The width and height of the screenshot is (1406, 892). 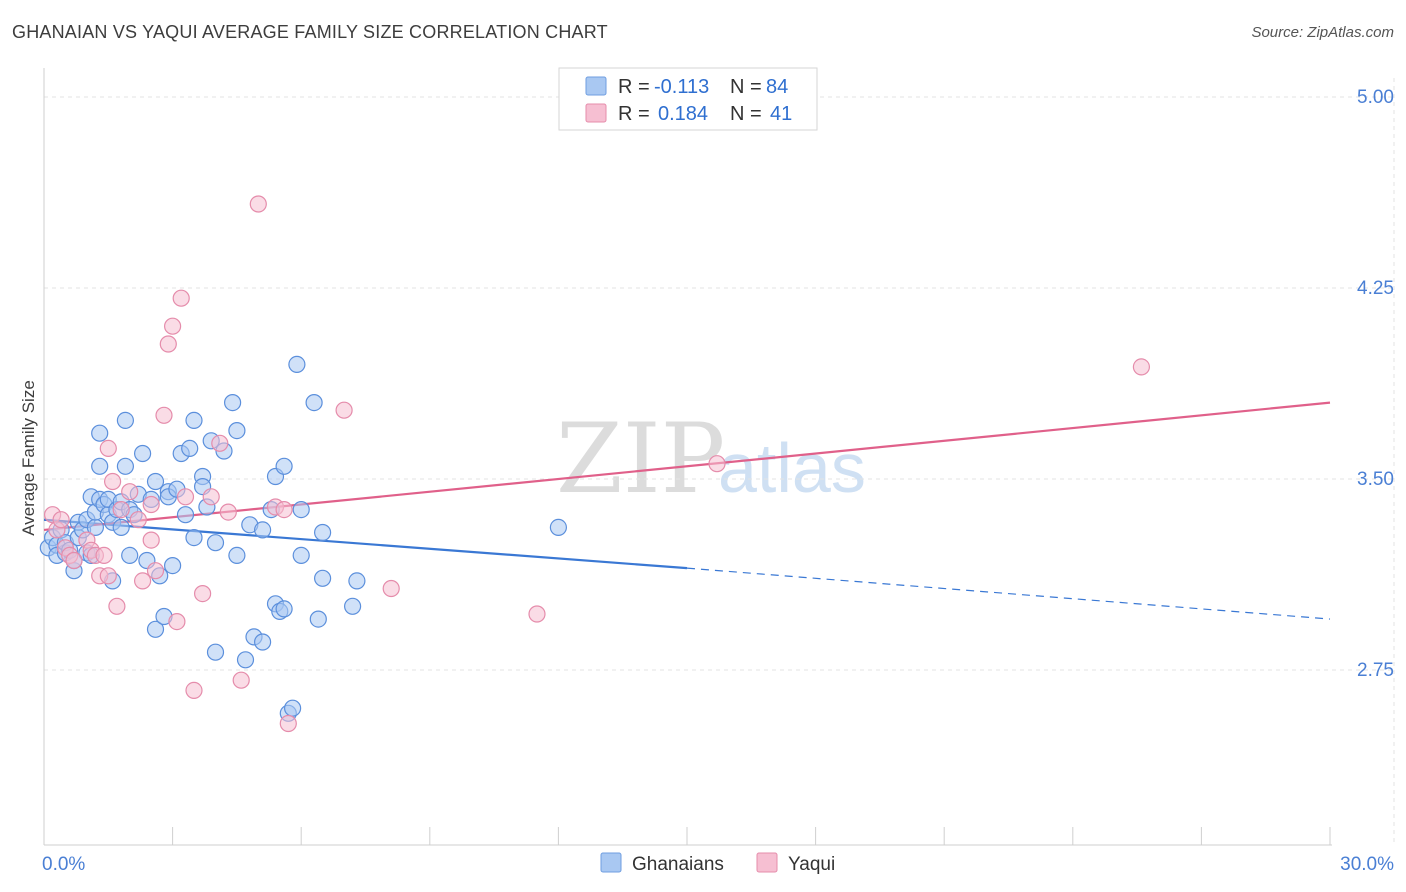 What do you see at coordinates (811, 864) in the screenshot?
I see `bottom-legend-label-yaqui: Yaqui` at bounding box center [811, 864].